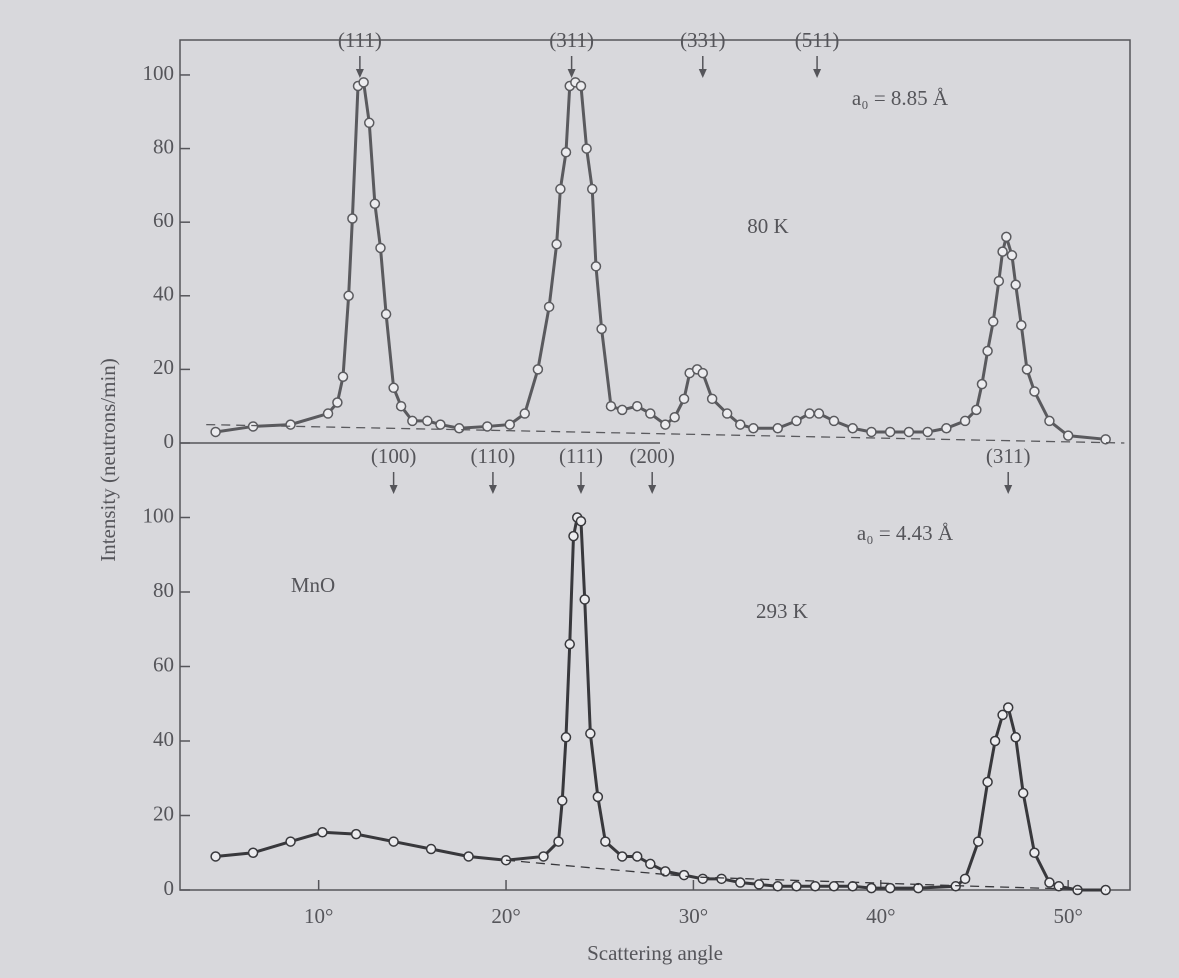  What do you see at coordinates (163, 367) in the screenshot?
I see `y-tick-label: 20` at bounding box center [163, 367].